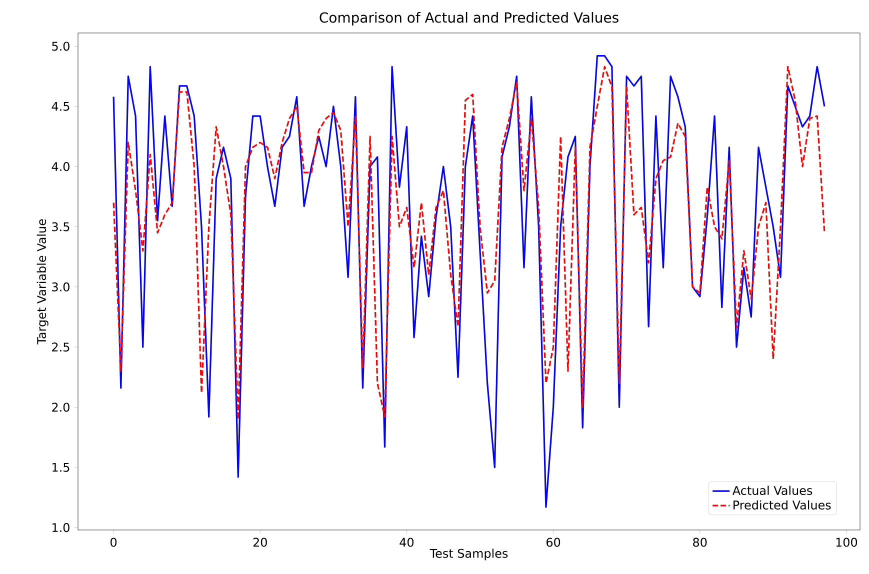  I want to click on chart-title: Comparison of Actual and Predicted Values, so click(469, 19).